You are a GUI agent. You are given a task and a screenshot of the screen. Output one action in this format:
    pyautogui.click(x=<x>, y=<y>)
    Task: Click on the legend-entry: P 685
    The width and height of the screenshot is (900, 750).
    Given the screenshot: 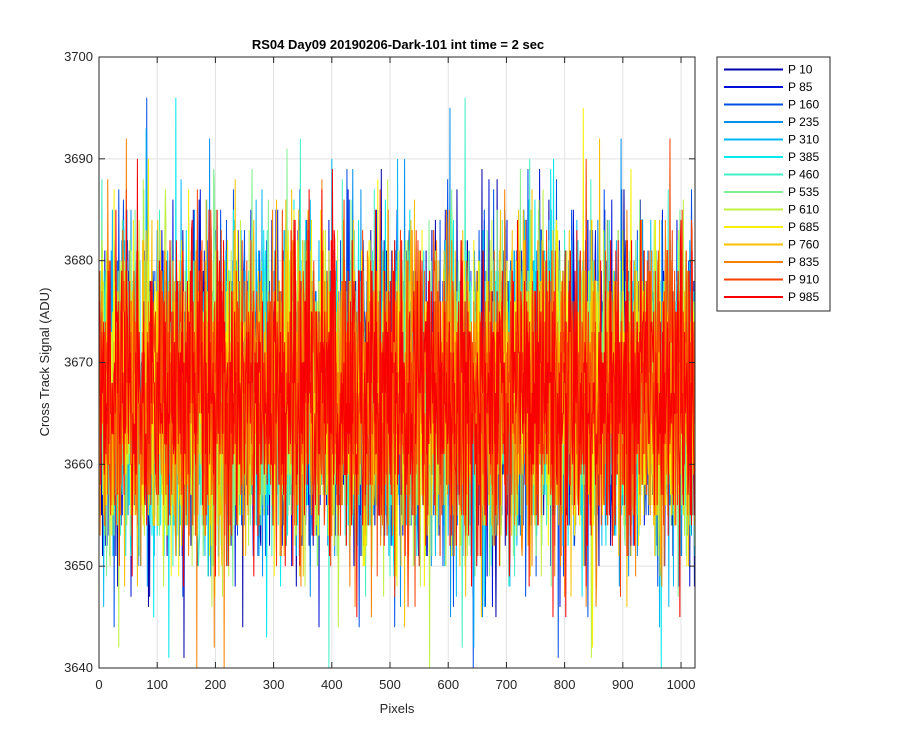 What is the action you would take?
    pyautogui.click(x=803, y=227)
    